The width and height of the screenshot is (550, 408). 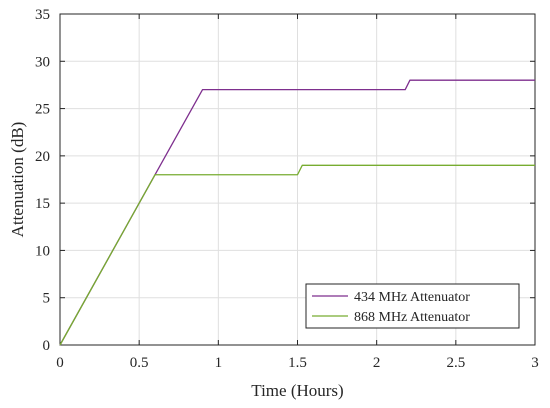 What do you see at coordinates (535, 363) in the screenshot?
I see `x-tick-label: 3` at bounding box center [535, 363].